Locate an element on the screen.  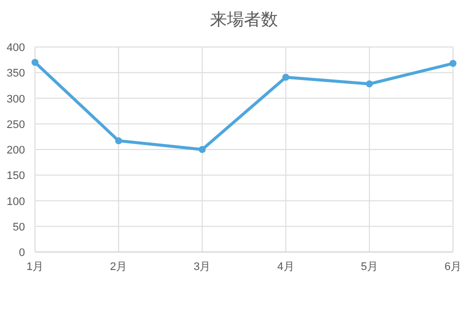
x-tick-label: 4月 is located at coordinates (285, 267).